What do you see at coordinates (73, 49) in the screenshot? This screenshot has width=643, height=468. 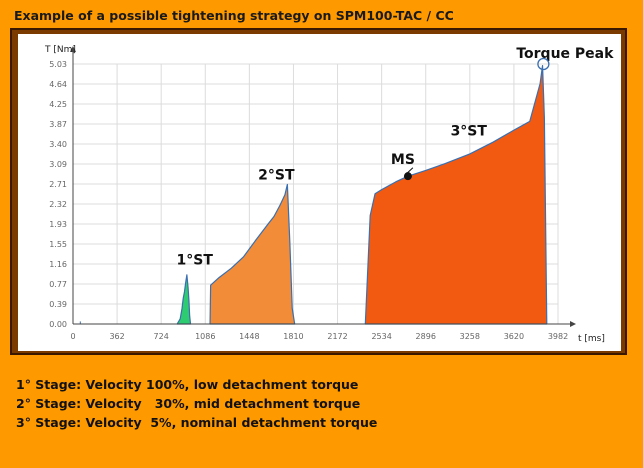 I see `y-axis-arrow` at bounding box center [73, 49].